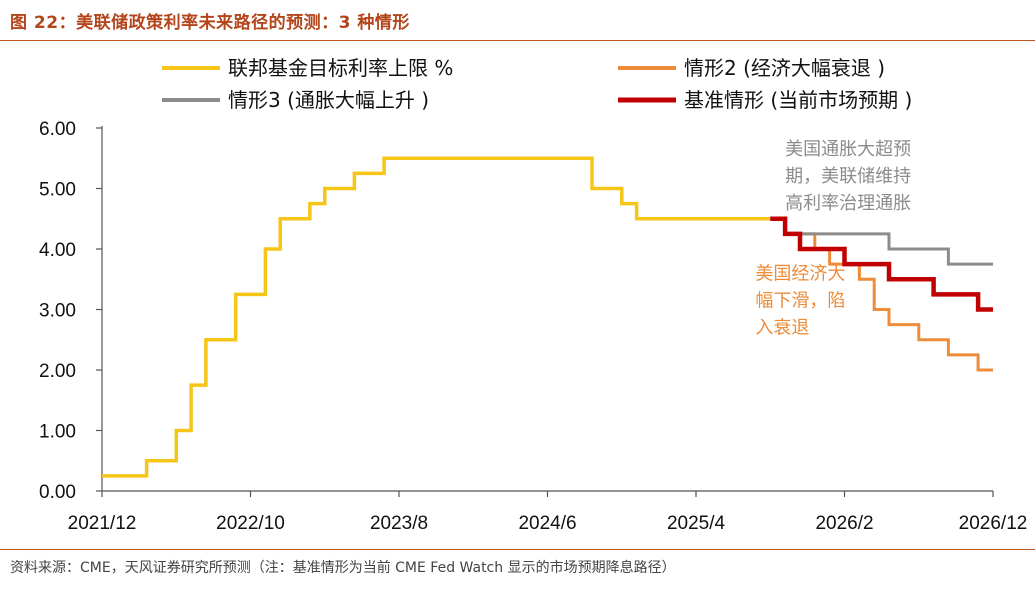  Describe the element at coordinates (993, 523) in the screenshot. I see `x-tick-label: 2026/12` at that location.